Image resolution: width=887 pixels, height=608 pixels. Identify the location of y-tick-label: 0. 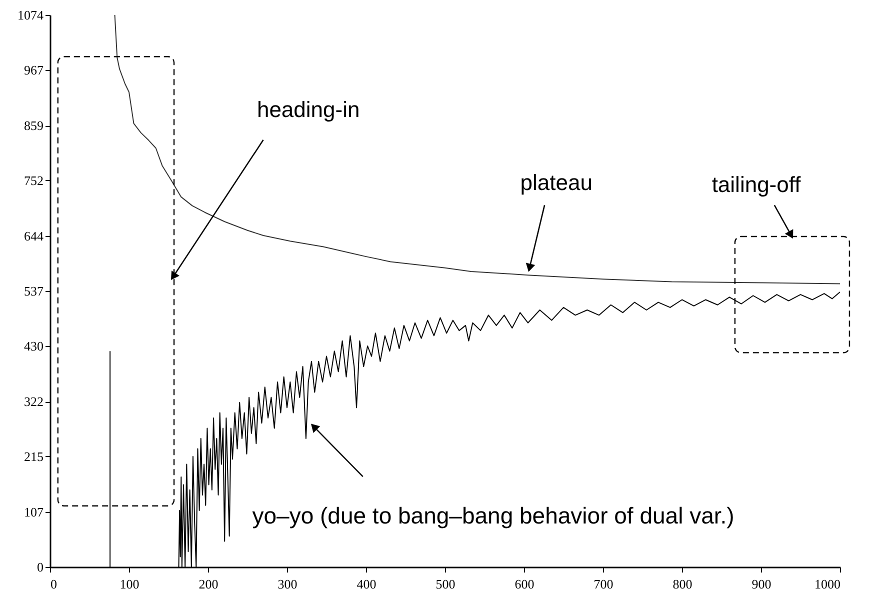
(40, 567).